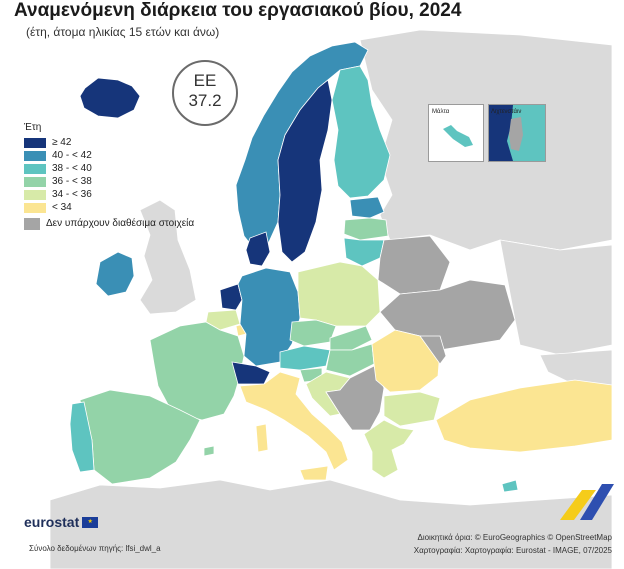 The width and height of the screenshot is (624, 569). Describe the element at coordinates (251, 373) in the screenshot. I see `region-switzerland` at that location.